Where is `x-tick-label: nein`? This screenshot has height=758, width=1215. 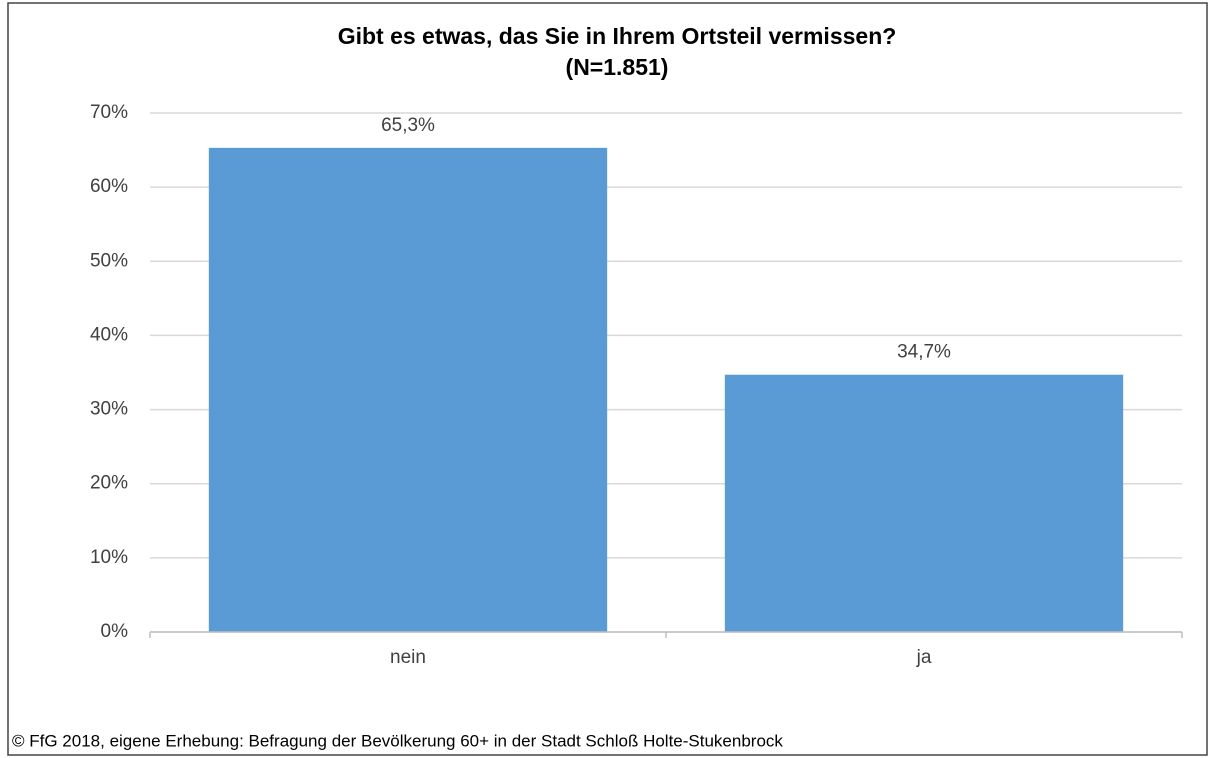 x-tick-label: nein is located at coordinates (408, 657).